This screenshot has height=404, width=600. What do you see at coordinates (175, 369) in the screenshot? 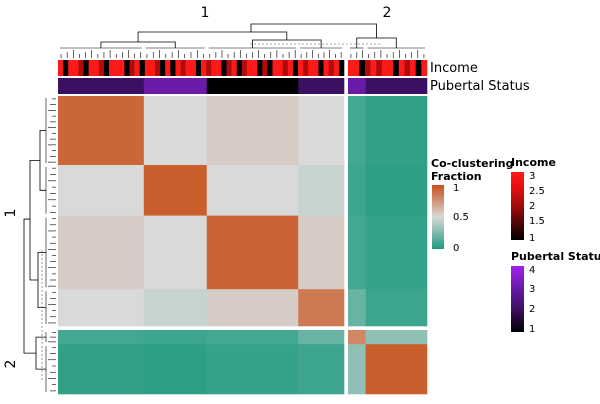
I see `heatmap-cell-F-B` at bounding box center [175, 369].